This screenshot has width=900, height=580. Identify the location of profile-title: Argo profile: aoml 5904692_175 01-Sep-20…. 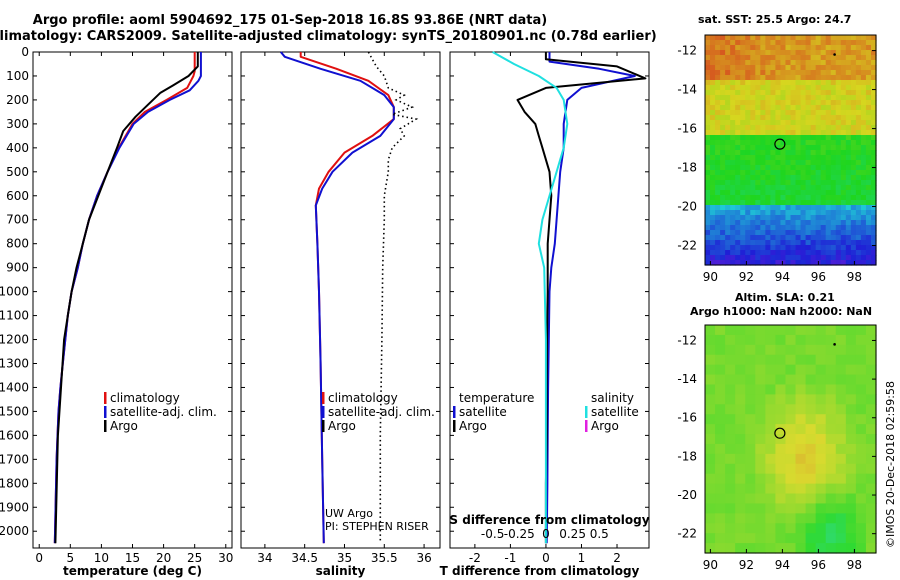
(290, 20).